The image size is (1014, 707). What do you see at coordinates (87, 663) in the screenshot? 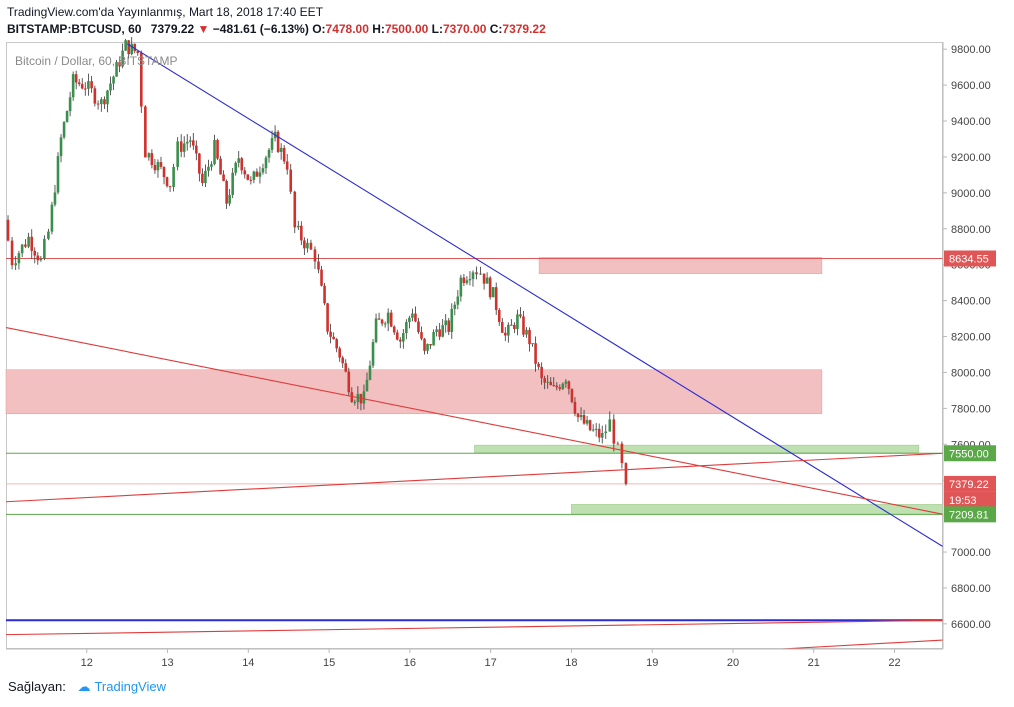
I see `x-tick-label: 12` at bounding box center [87, 663].